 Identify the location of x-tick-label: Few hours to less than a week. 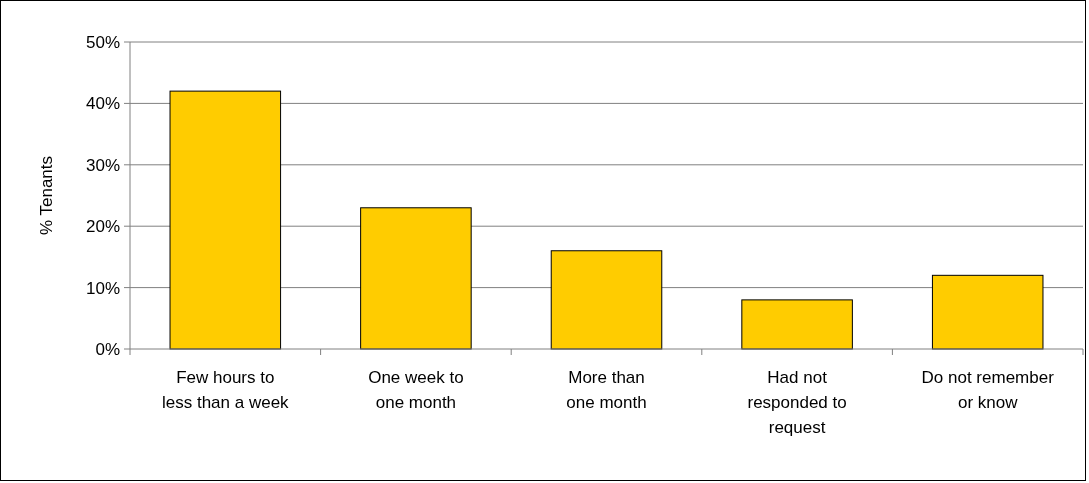
(225, 390).